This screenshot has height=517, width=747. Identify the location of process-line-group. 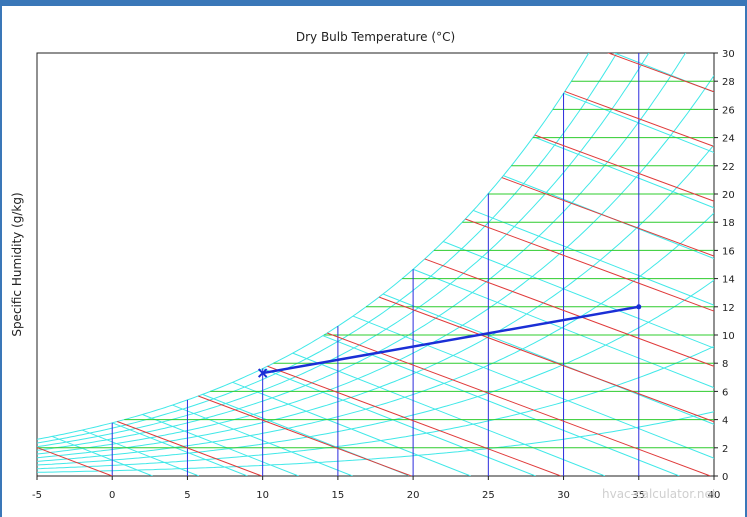
(449, 341).